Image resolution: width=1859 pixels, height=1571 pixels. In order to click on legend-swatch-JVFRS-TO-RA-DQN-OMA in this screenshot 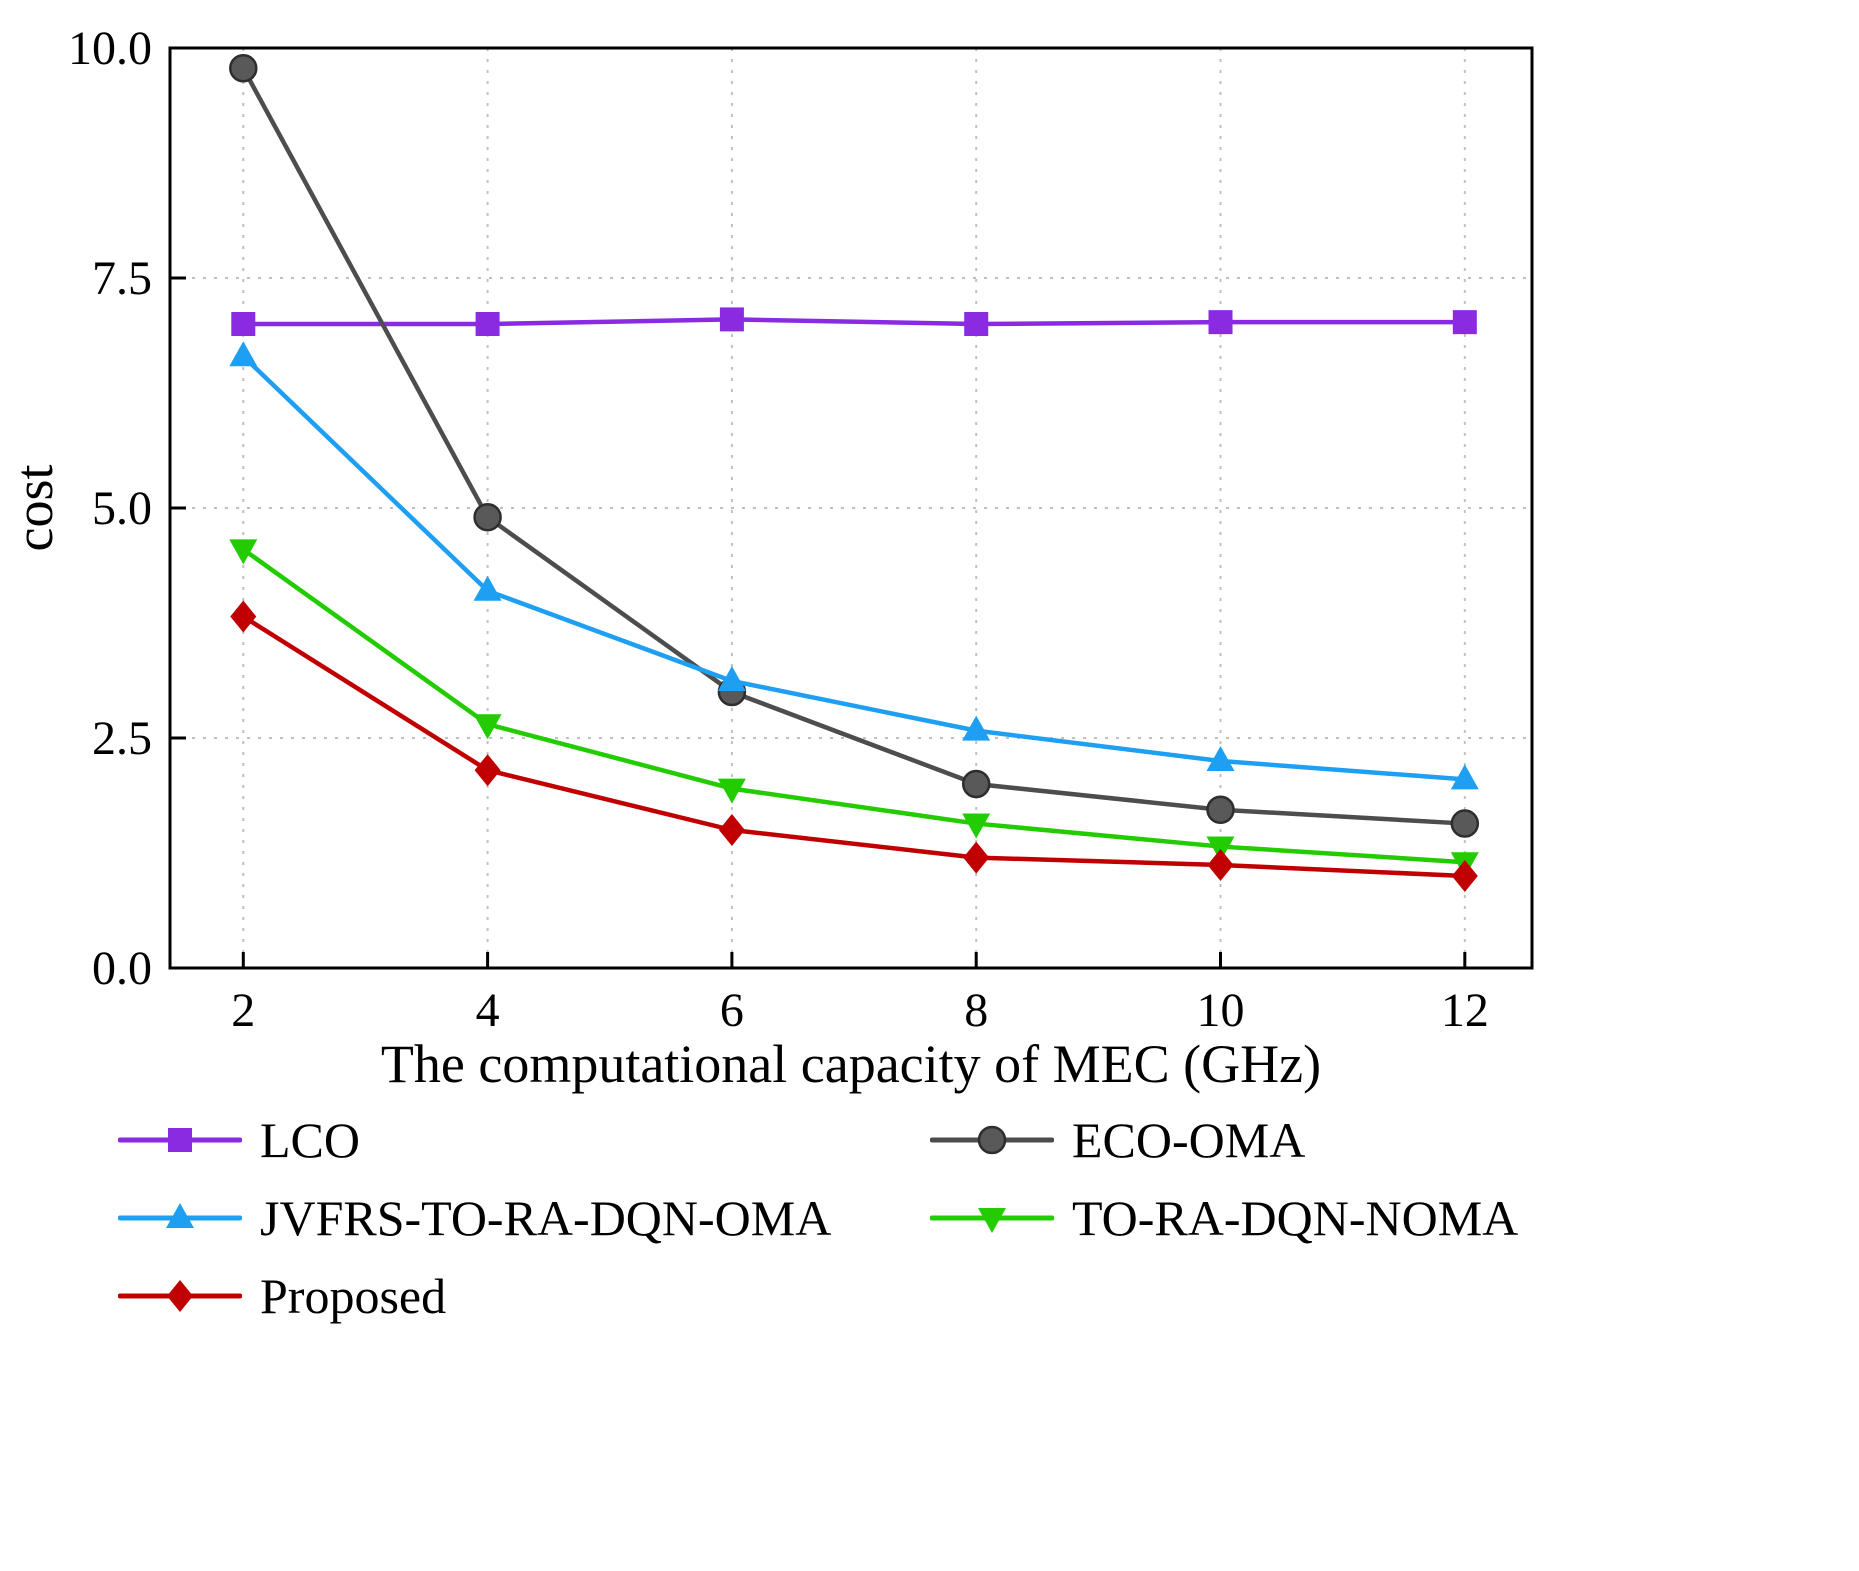, I will do `click(180, 1215)`.